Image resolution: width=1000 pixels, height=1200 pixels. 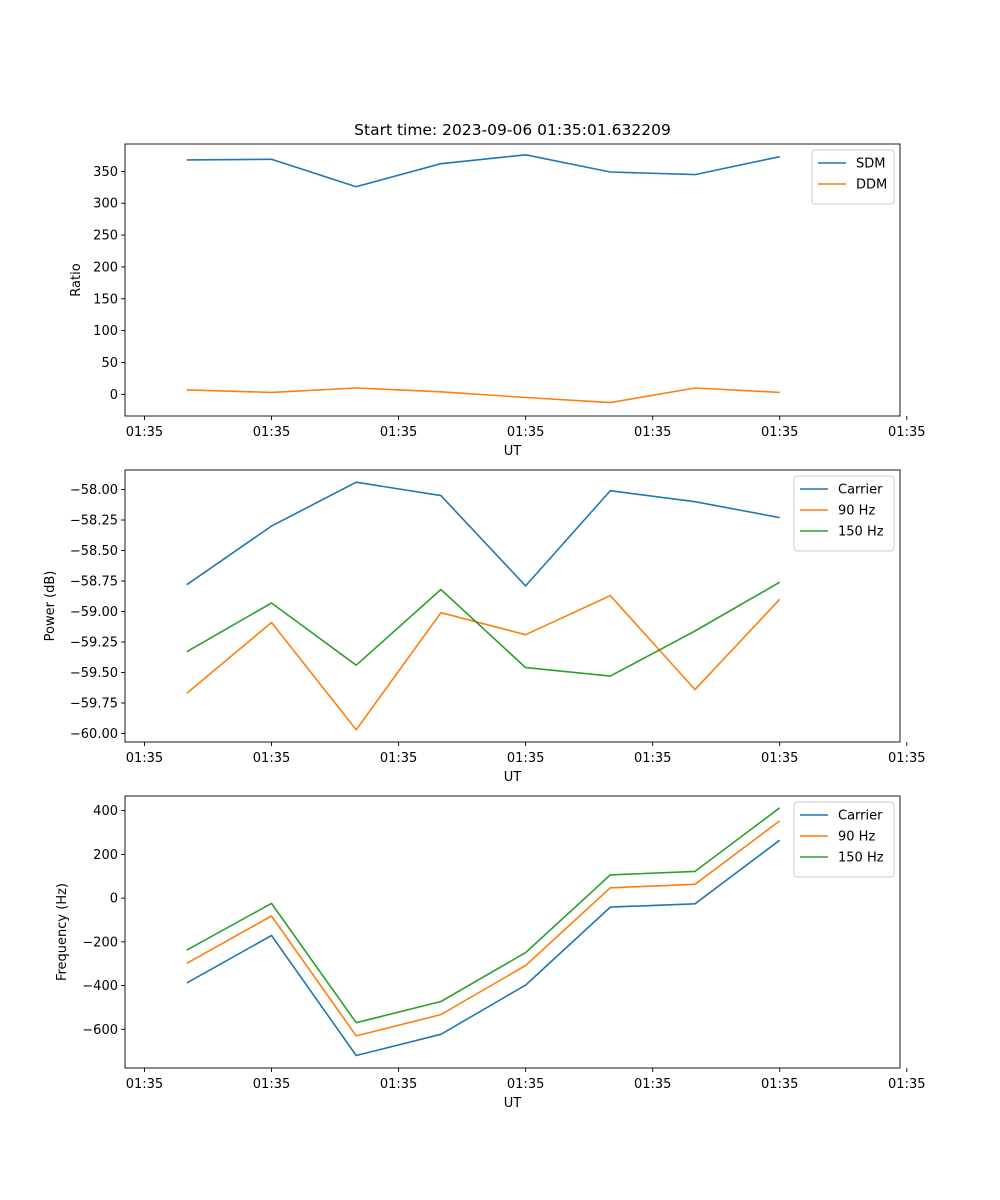 I want to click on y-tick-label: 250, so click(x=105, y=236).